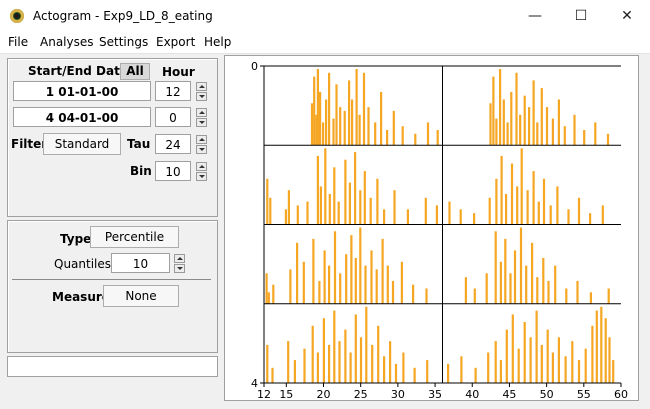  I want to click on quantiles-field: 10, so click(140, 263).